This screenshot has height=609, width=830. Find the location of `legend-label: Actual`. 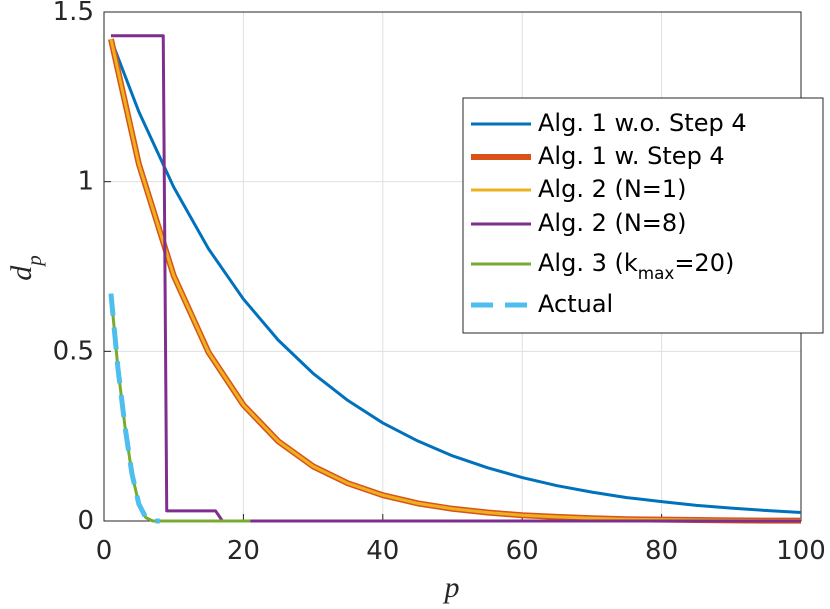

legend-label: Actual is located at coordinates (575, 304).